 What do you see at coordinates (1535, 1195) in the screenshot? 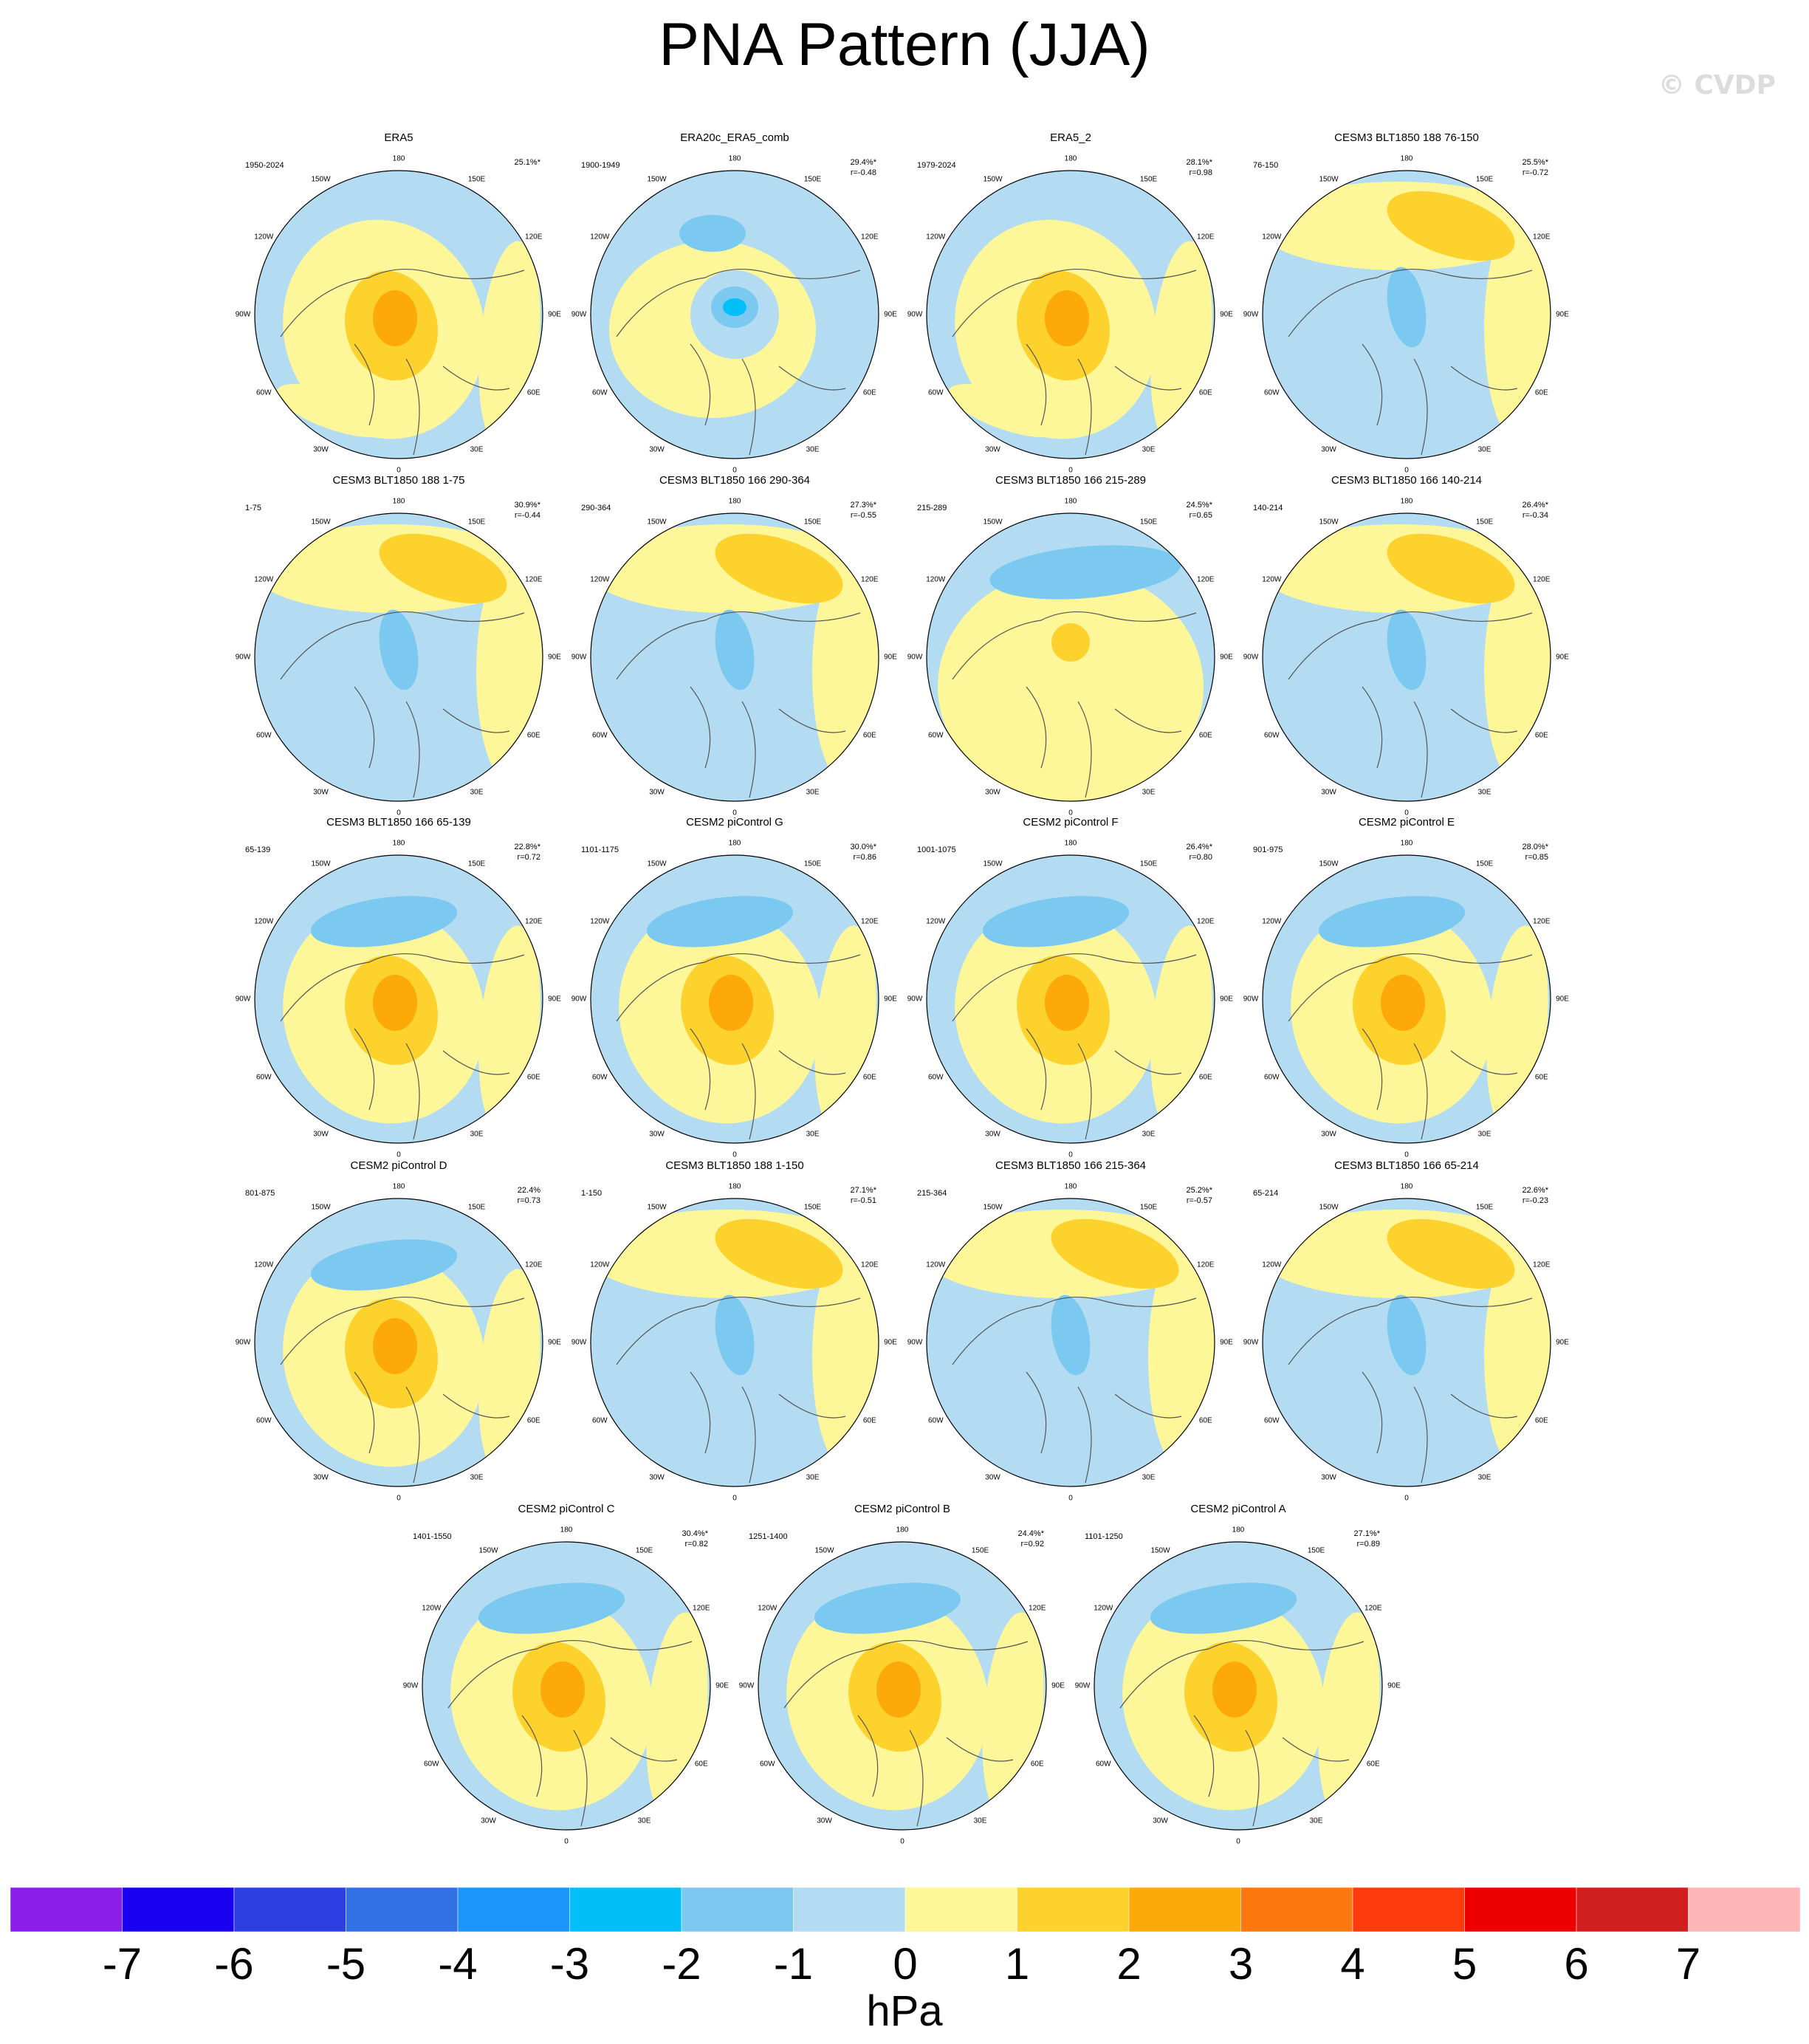
I see `panel-stats: 22.6%* r=-0.23` at bounding box center [1535, 1195].